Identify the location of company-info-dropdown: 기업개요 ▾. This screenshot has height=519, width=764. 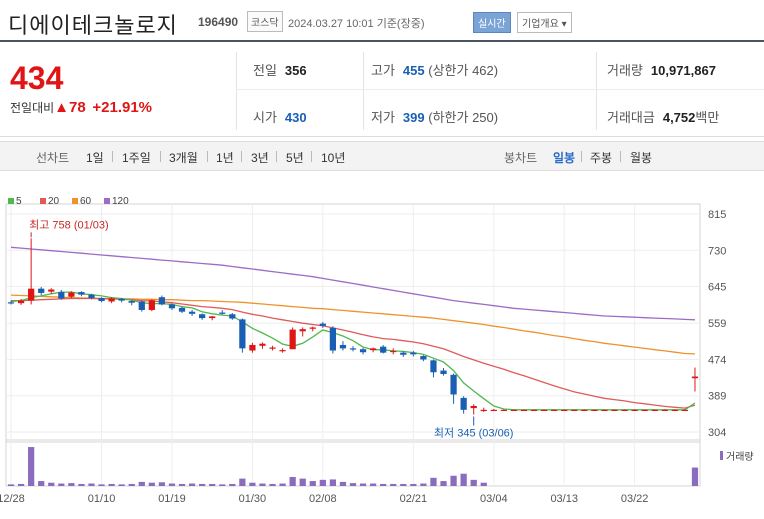
(544, 22).